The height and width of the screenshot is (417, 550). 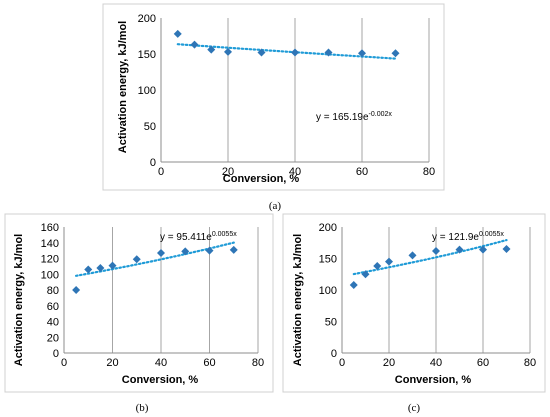 I want to click on y-tick-label: 140, so click(x=50, y=244).